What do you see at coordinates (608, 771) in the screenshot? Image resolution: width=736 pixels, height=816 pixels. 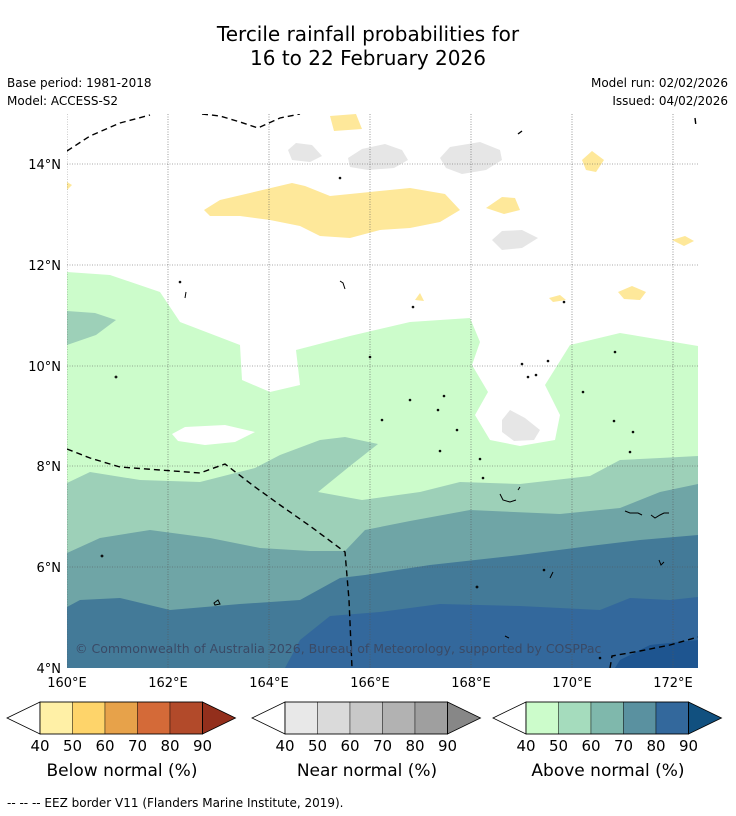 I see `legend-above-label: Above normal (%)` at bounding box center [608, 771].